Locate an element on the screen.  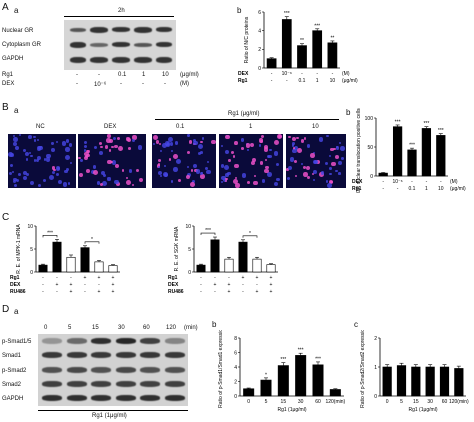
rg1-row-label: Rg1 is located at coordinates (8, 75).